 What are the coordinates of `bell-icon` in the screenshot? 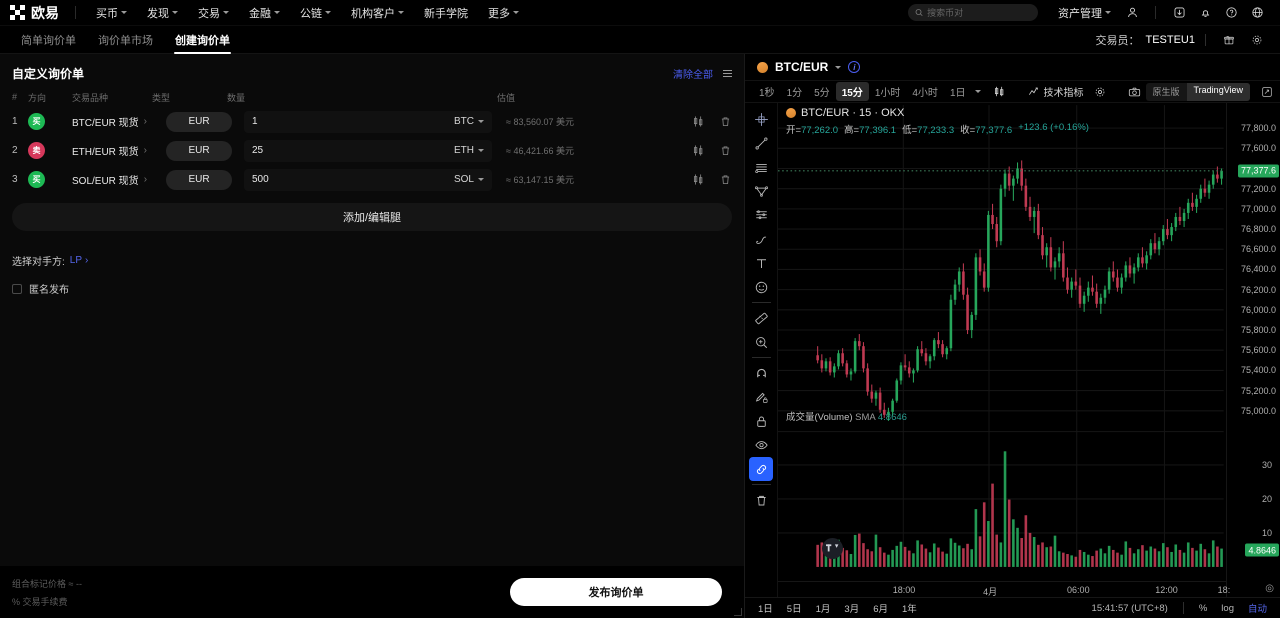 It's located at (1205, 13).